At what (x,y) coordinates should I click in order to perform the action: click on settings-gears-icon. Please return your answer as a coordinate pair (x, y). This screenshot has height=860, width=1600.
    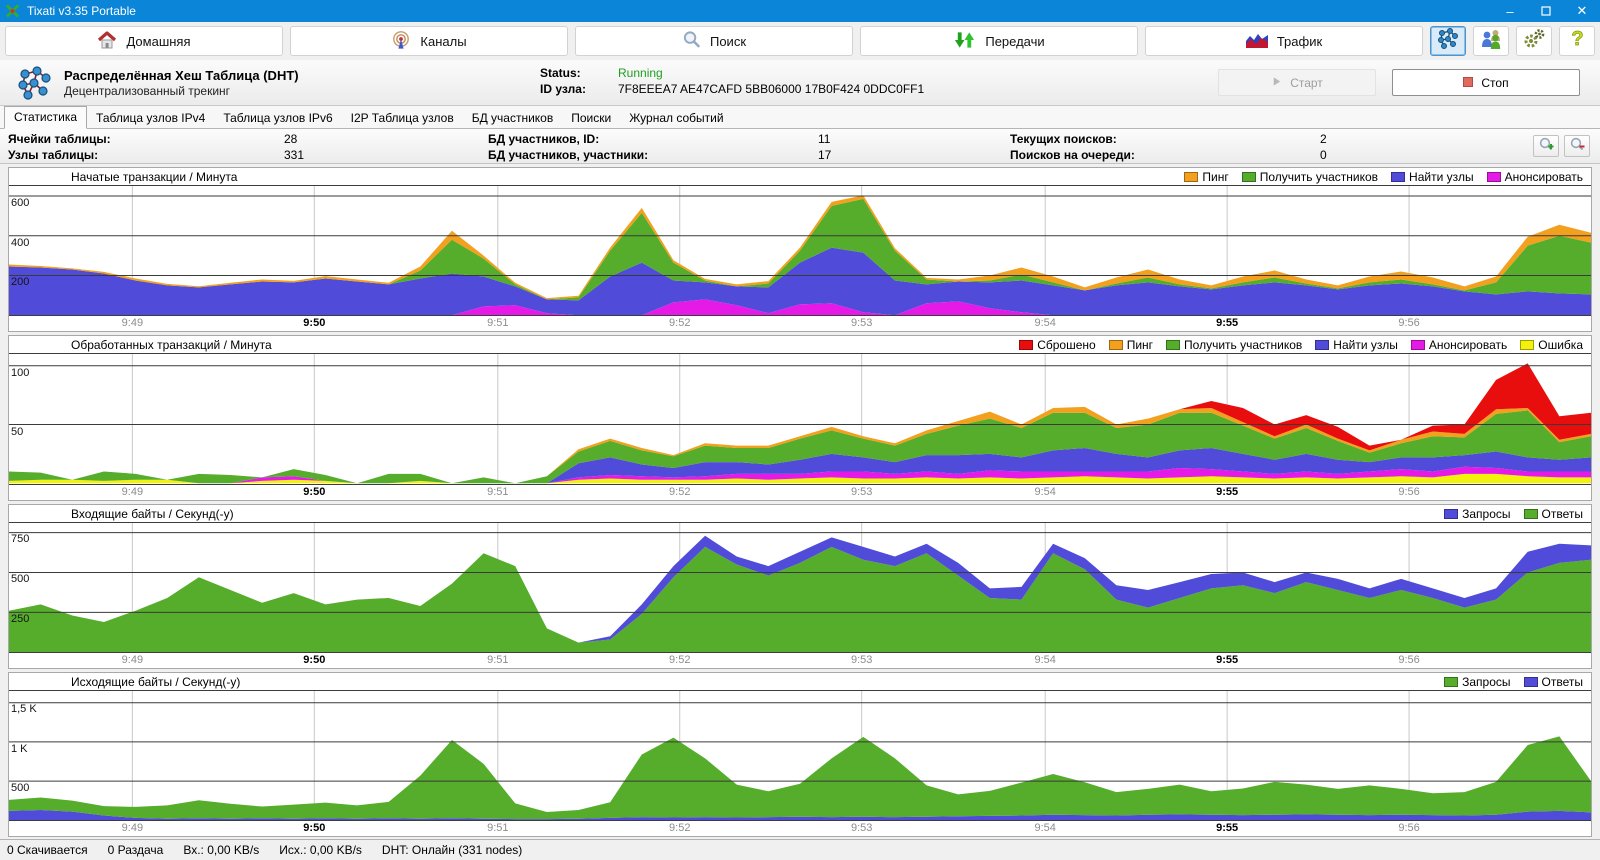
    Looking at the image, I should click on (1534, 41).